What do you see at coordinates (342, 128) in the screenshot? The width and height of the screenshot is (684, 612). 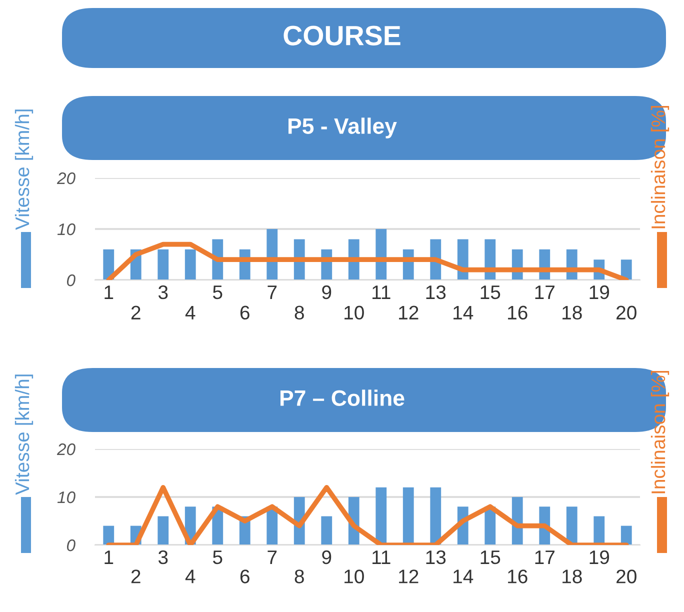 I see `chart-subtitle: P5 - Valley` at bounding box center [342, 128].